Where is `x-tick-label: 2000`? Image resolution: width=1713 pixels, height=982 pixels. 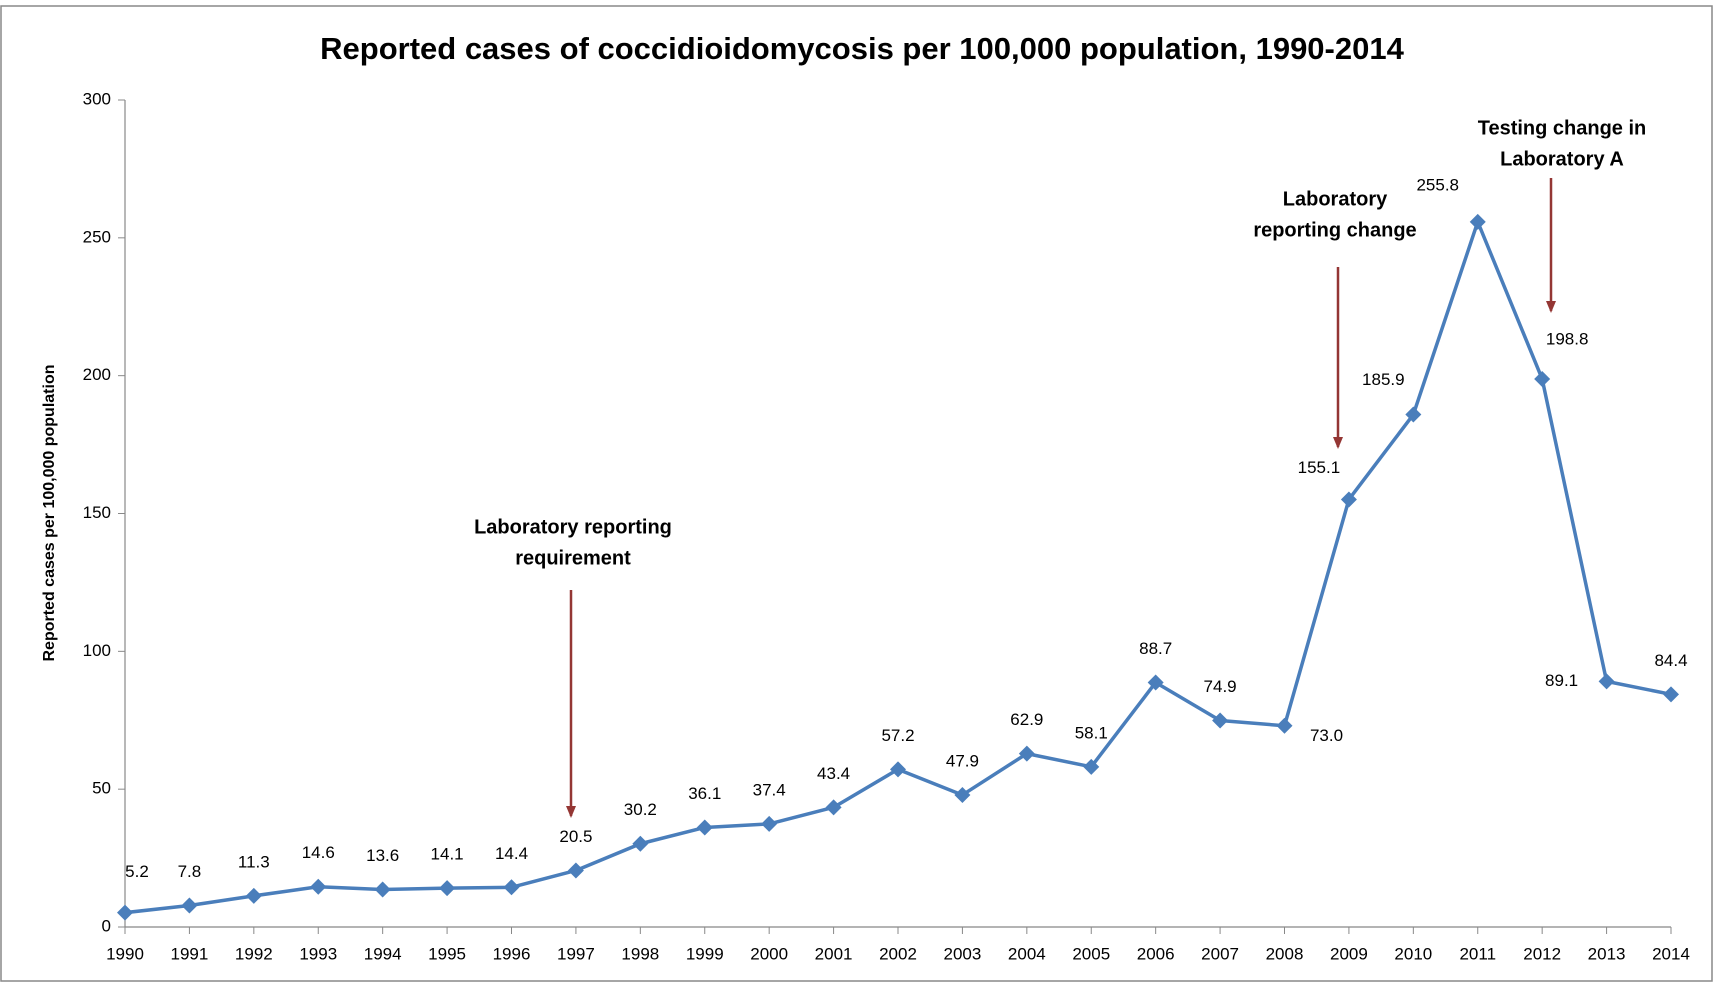
x-tick-label: 2000 is located at coordinates (769, 953).